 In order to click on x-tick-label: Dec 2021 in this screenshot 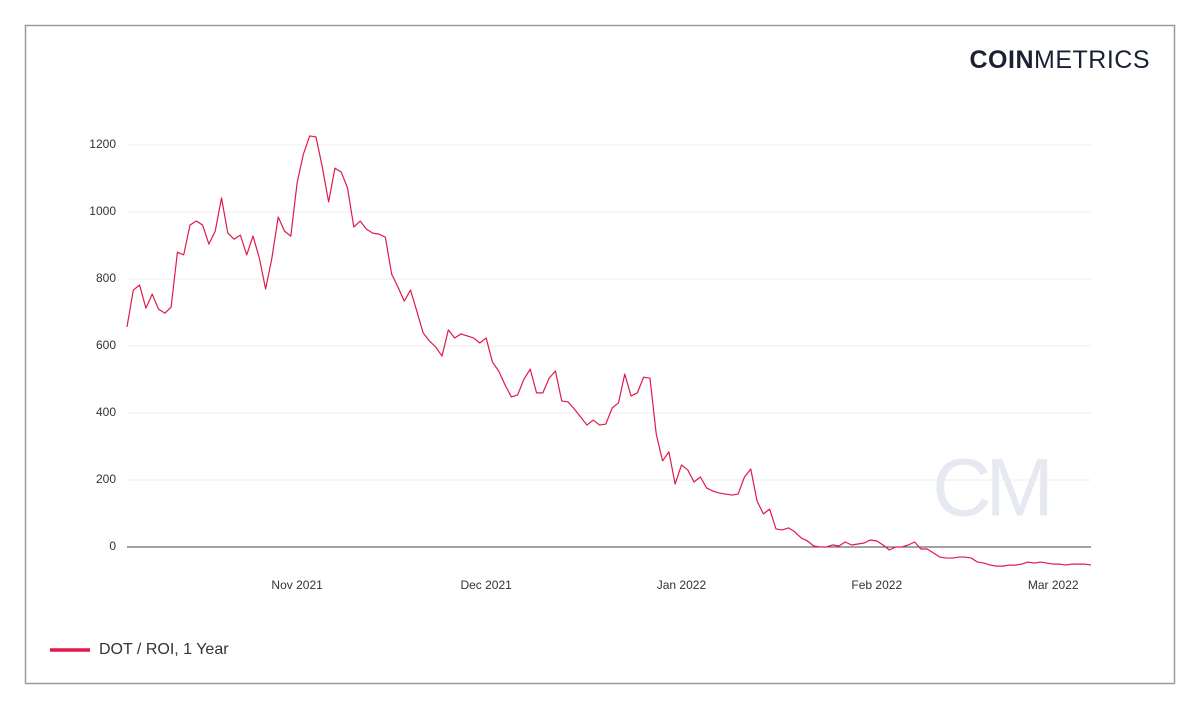, I will do `click(486, 585)`.